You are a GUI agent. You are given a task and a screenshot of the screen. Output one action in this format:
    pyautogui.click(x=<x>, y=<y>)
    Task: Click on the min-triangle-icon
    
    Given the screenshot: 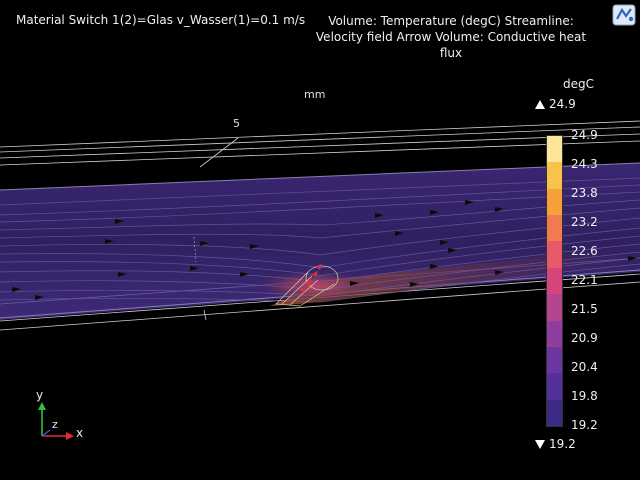 What is the action you would take?
    pyautogui.click(x=540, y=444)
    